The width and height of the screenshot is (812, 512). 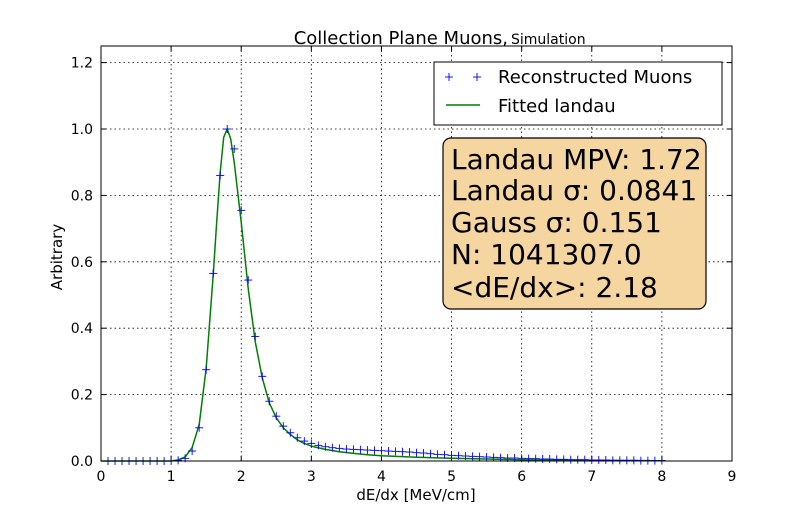 What do you see at coordinates (311, 477) in the screenshot?
I see `x-tick-label: 3` at bounding box center [311, 477].